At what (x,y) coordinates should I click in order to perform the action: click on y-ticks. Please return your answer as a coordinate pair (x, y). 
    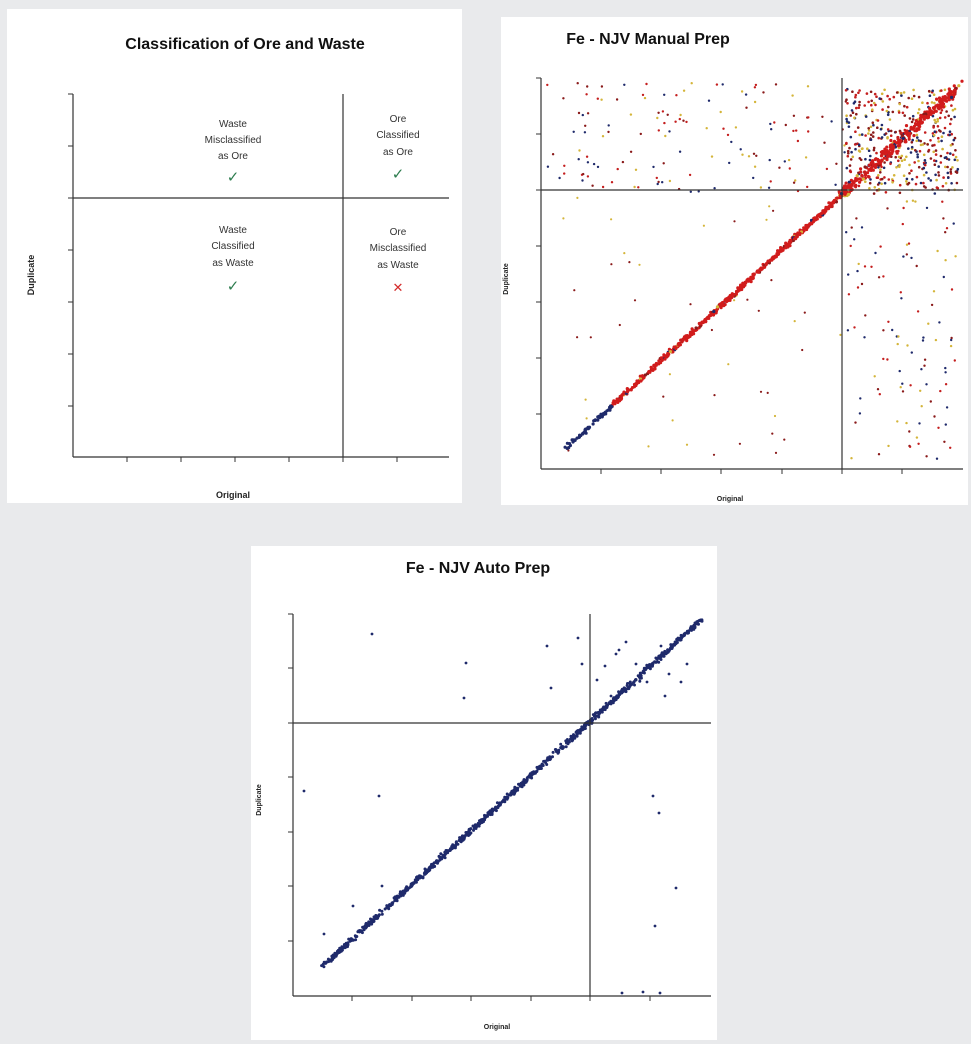
    Looking at the image, I should click on (538, 246).